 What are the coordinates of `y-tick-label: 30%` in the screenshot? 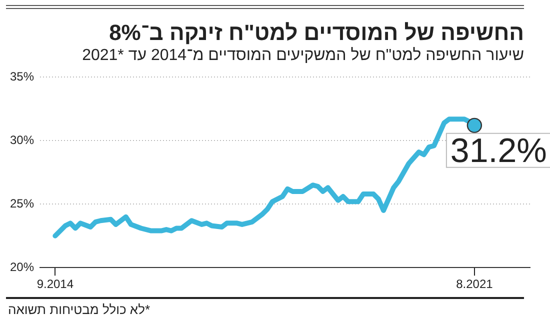 It's located at (22, 139).